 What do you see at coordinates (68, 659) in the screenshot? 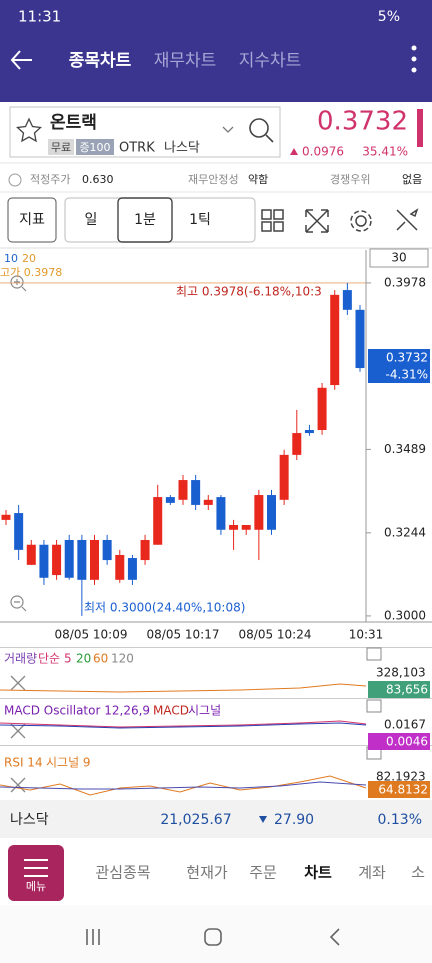
I see `volume-title: 5` at bounding box center [68, 659].